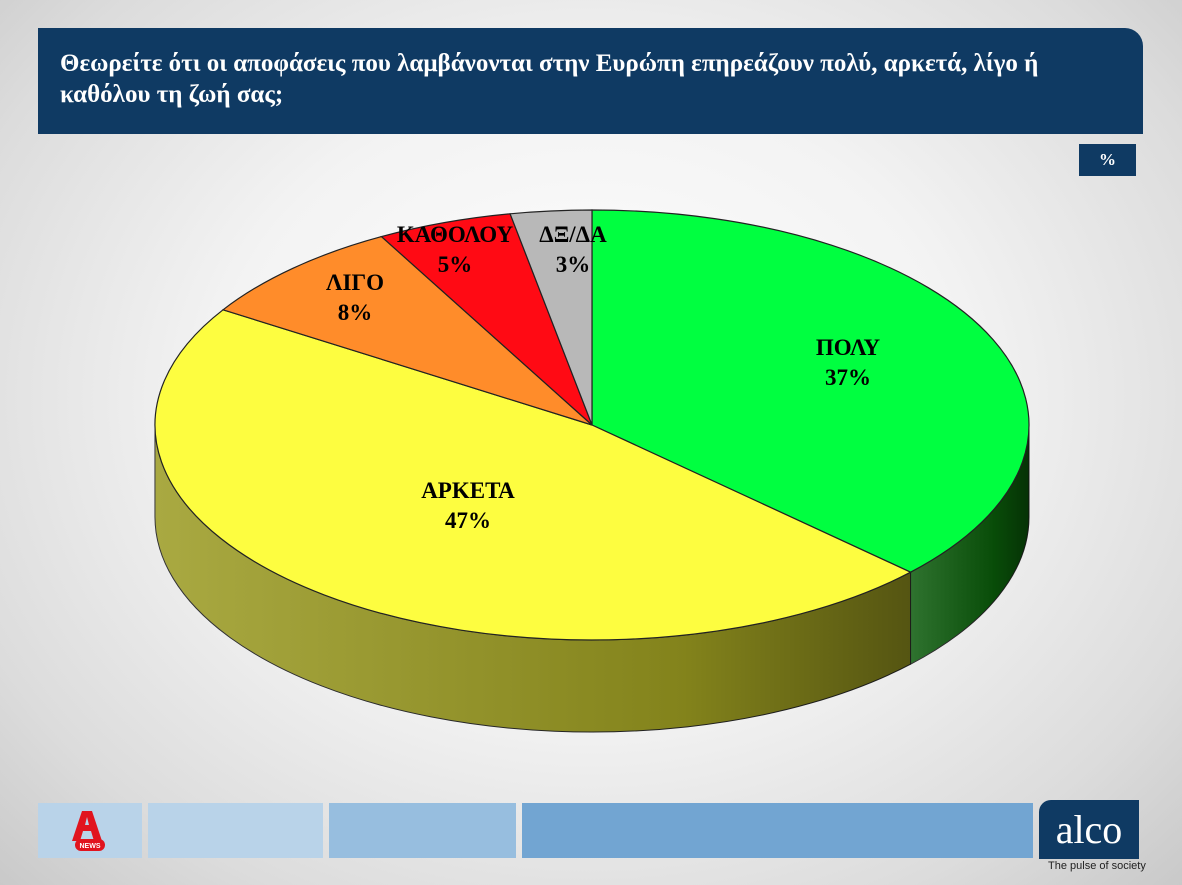 This screenshot has height=885, width=1182. What do you see at coordinates (468, 490) in the screenshot?
I see `slice-label-αρκετα: ΑΡΚΕΤΑ` at bounding box center [468, 490].